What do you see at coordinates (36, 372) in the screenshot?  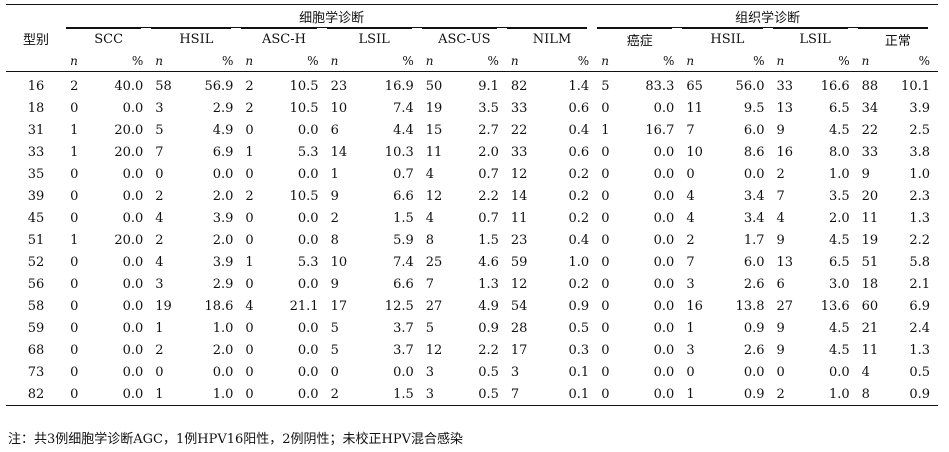 I see `hpv-type-cell: 73` at bounding box center [36, 372].